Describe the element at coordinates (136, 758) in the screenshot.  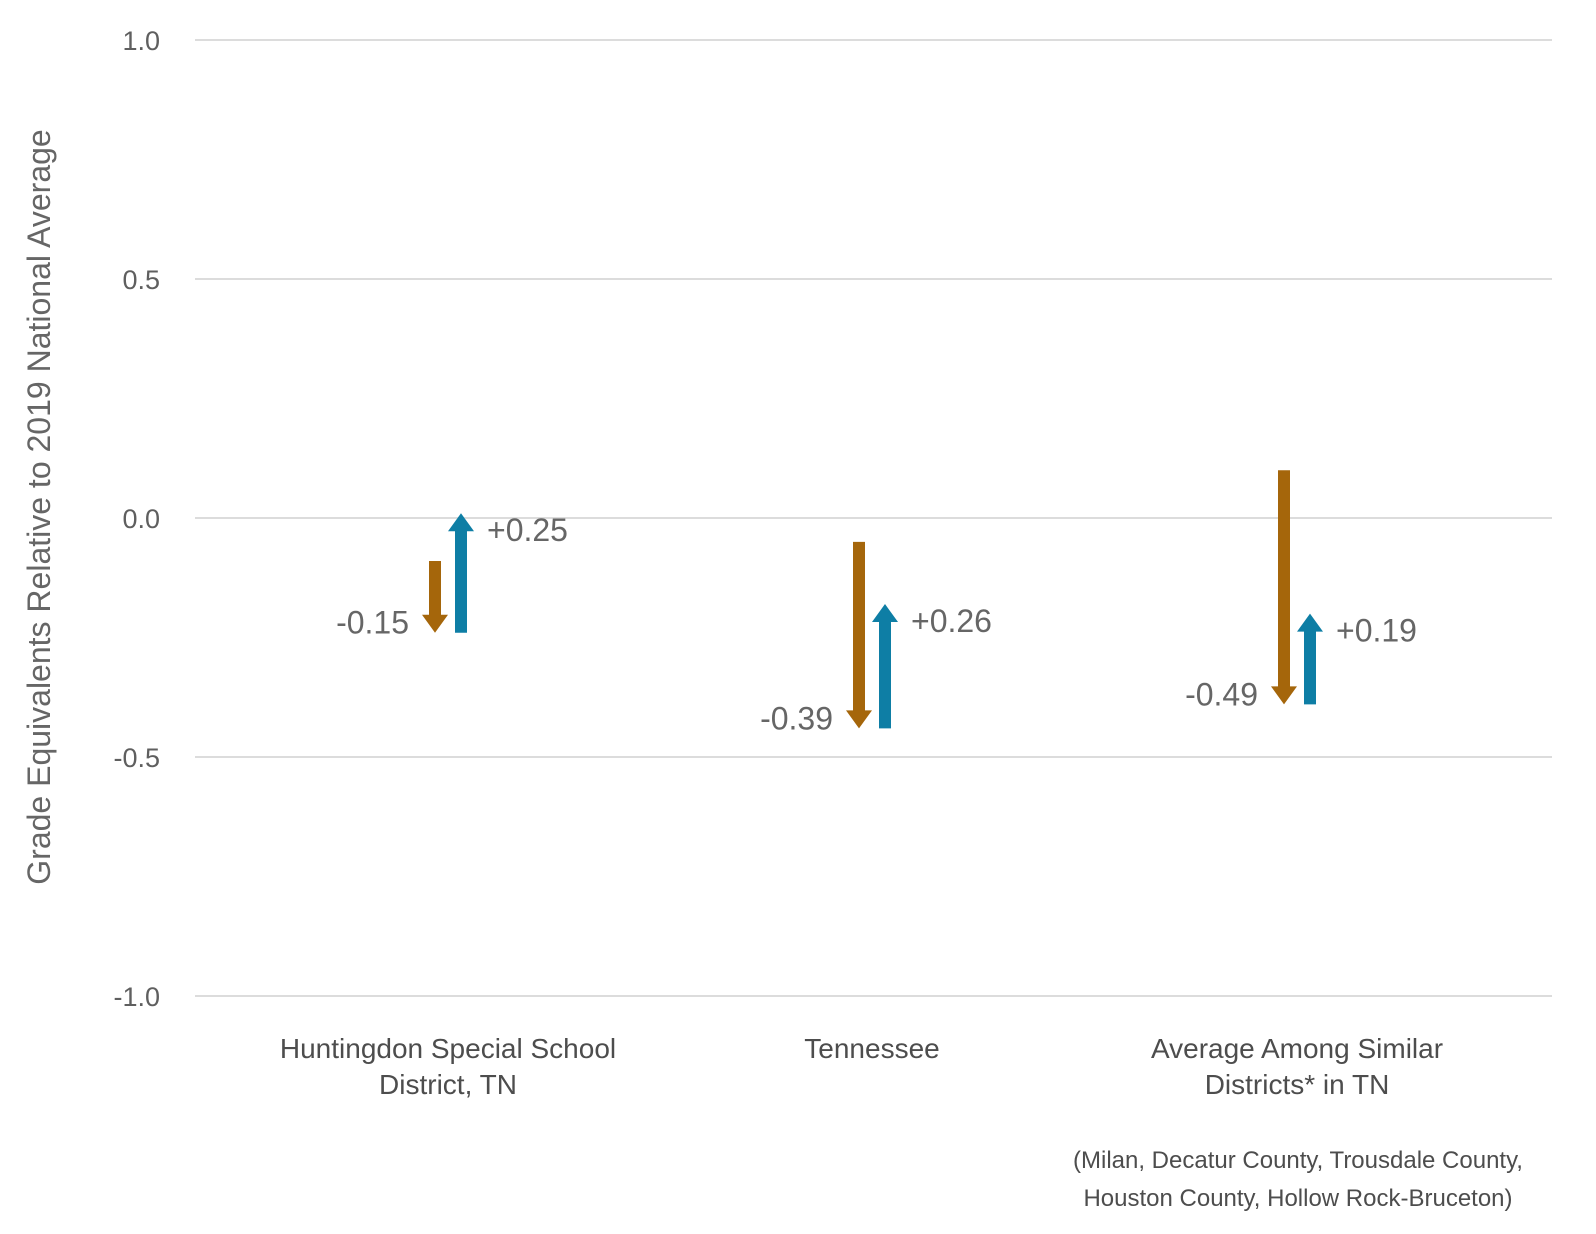
I see `y-tick-label: -0.5` at that location.